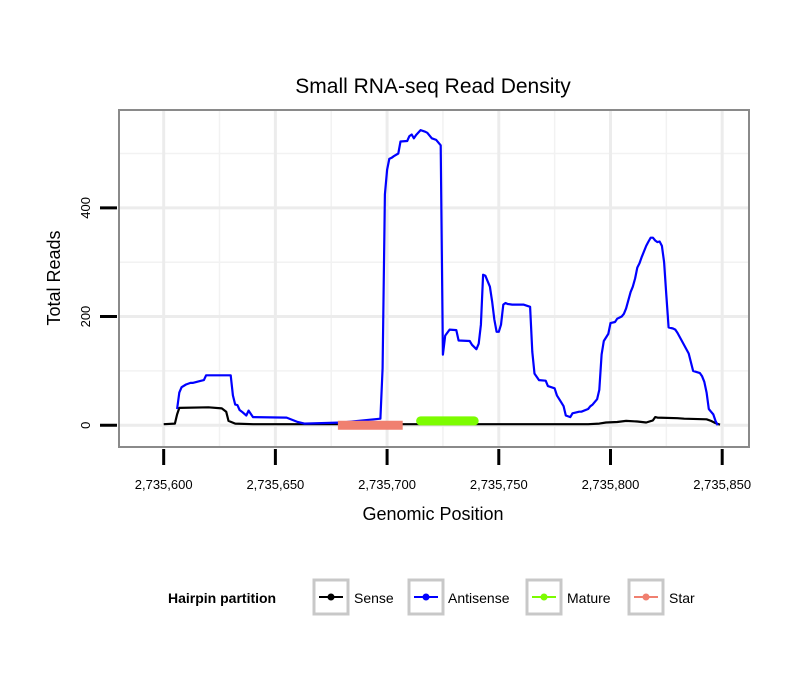  I want to click on x-axis-title: Genomic Position, so click(432, 514).